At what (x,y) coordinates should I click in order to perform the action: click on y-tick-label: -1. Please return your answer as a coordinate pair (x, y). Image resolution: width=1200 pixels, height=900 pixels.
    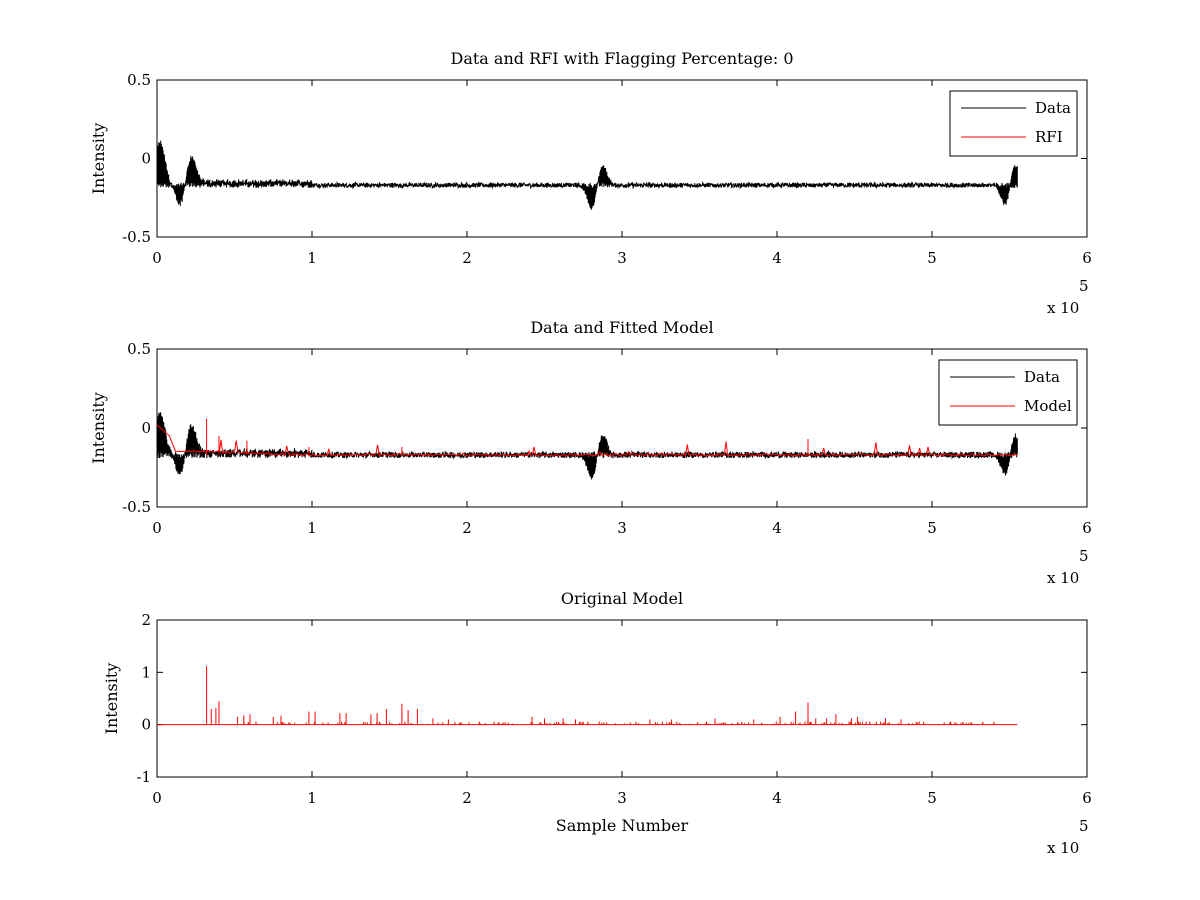
    Looking at the image, I should click on (143, 777).